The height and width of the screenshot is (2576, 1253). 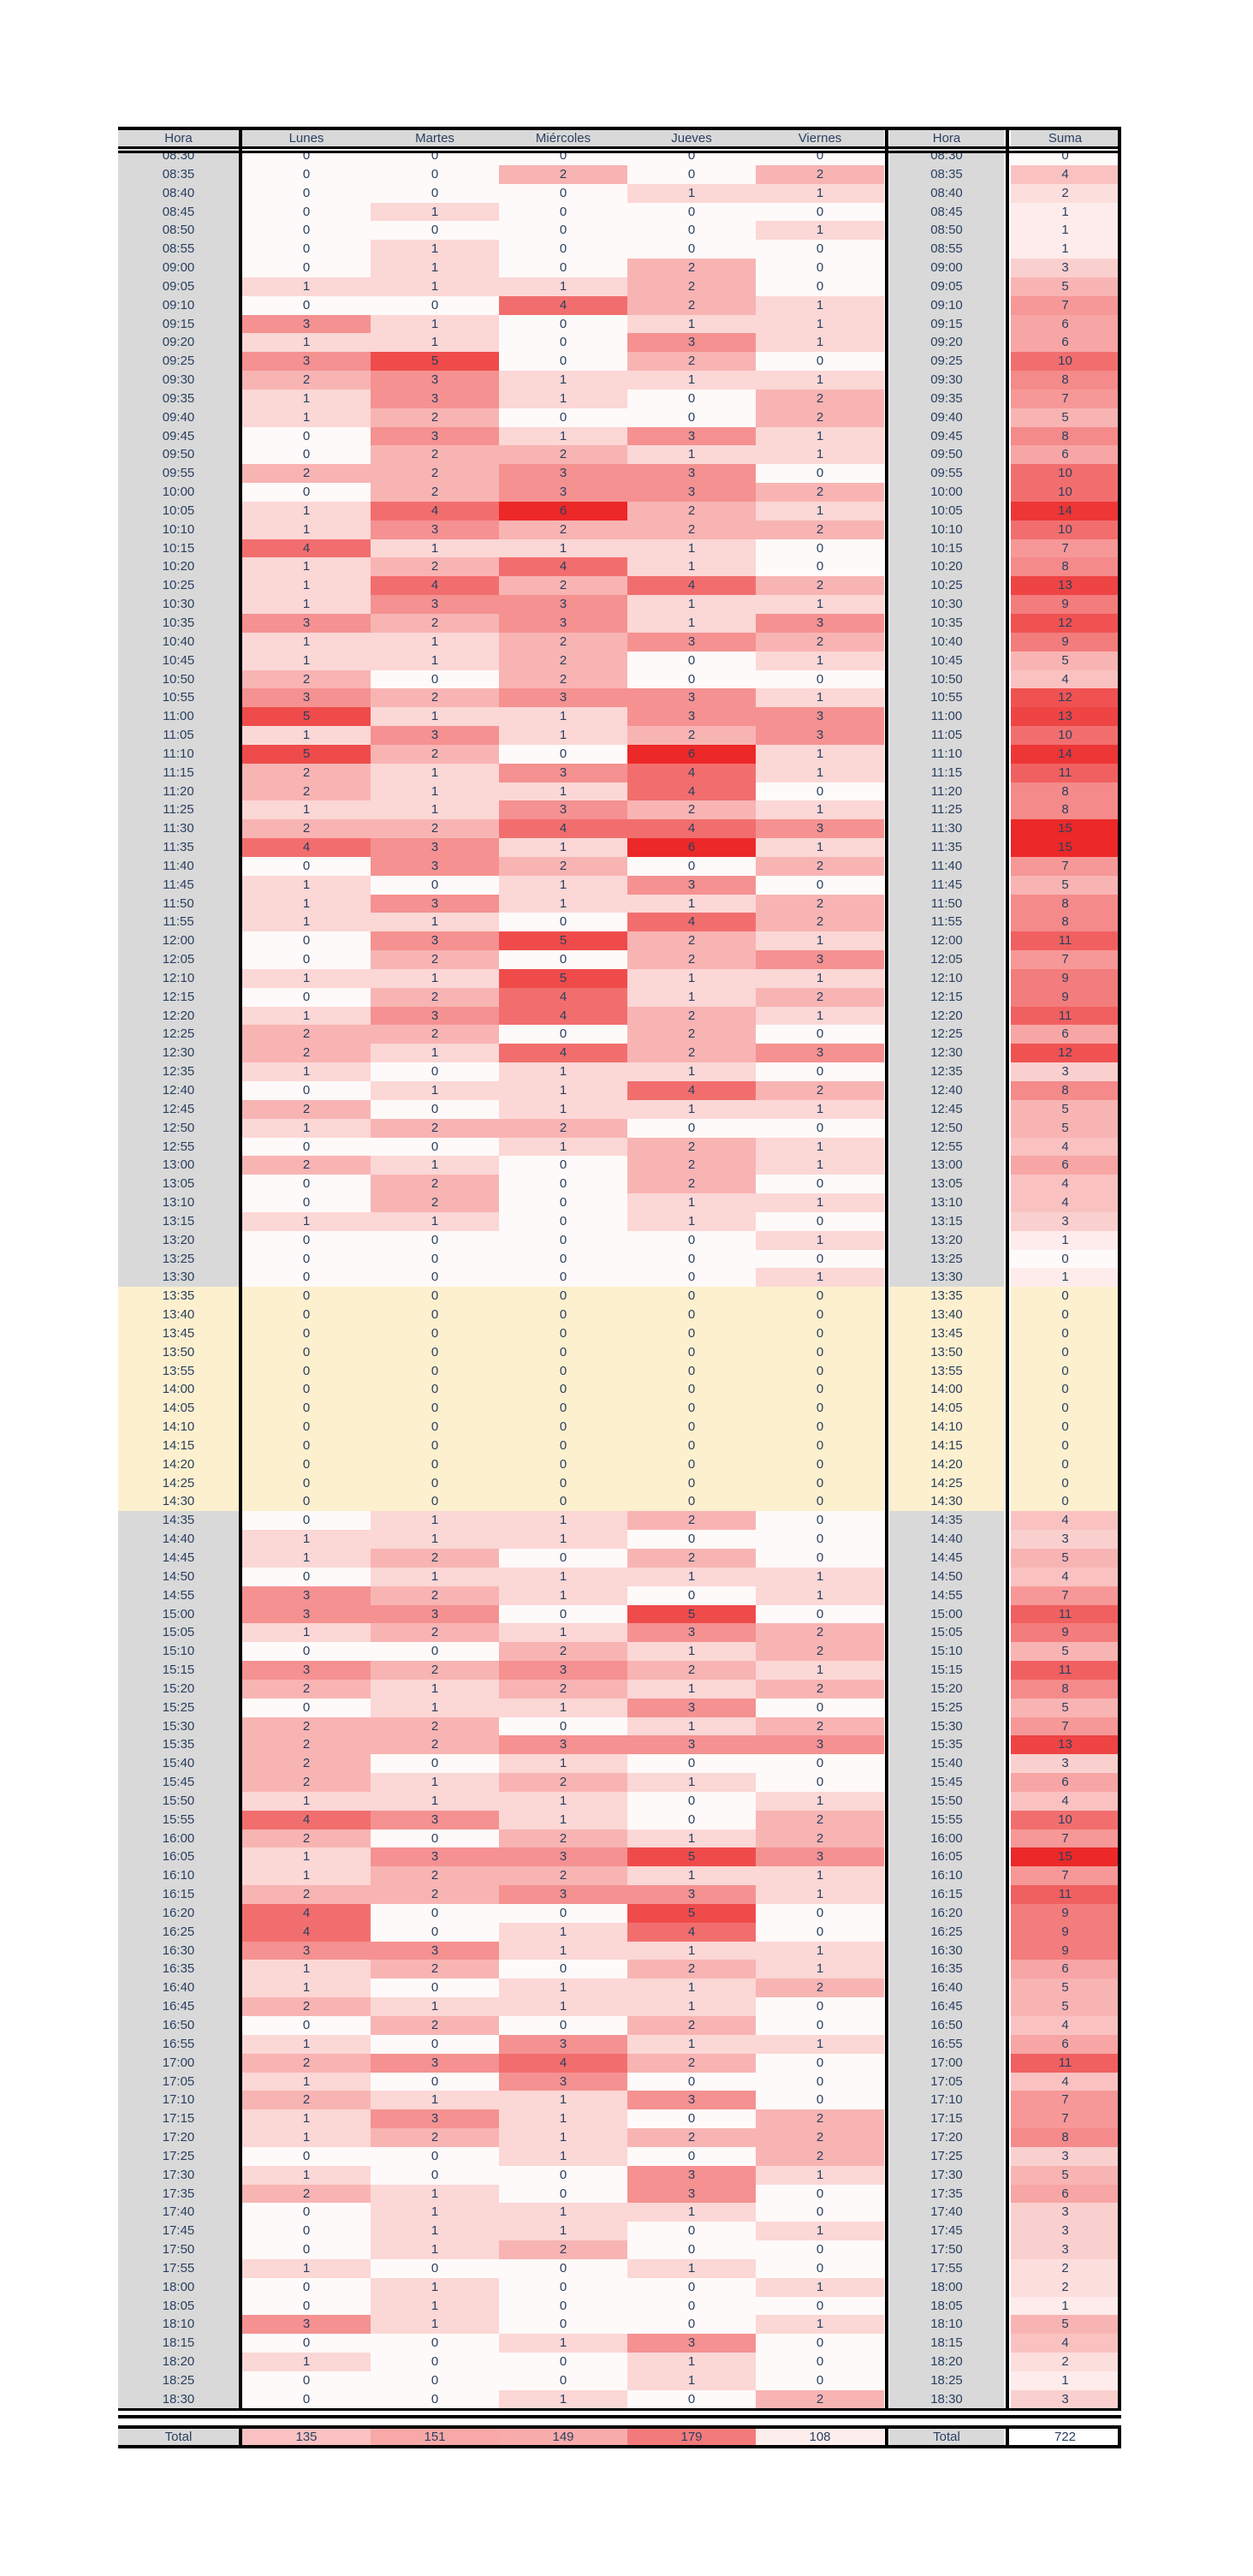 What do you see at coordinates (946, 1147) in the screenshot?
I see `row-hora2: 12:55` at bounding box center [946, 1147].